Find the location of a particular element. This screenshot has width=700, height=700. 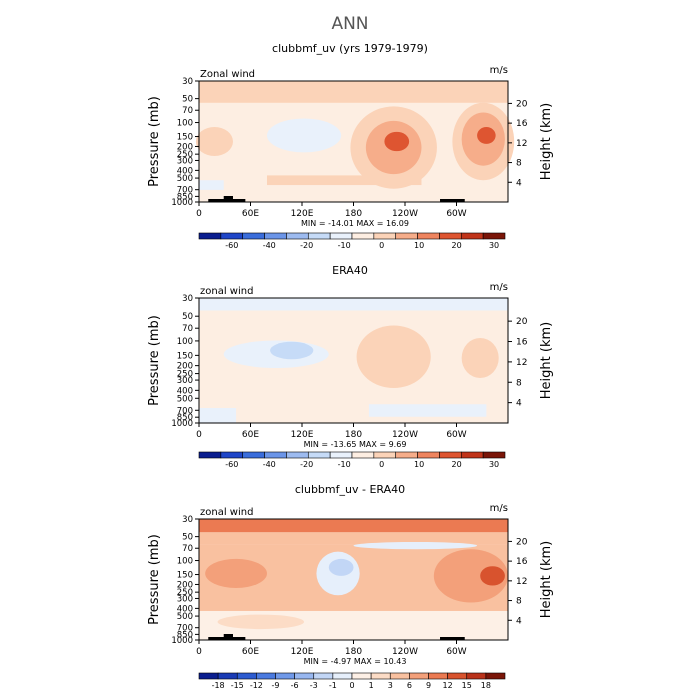

pressure-tick-label: 300 is located at coordinates (185, 599).